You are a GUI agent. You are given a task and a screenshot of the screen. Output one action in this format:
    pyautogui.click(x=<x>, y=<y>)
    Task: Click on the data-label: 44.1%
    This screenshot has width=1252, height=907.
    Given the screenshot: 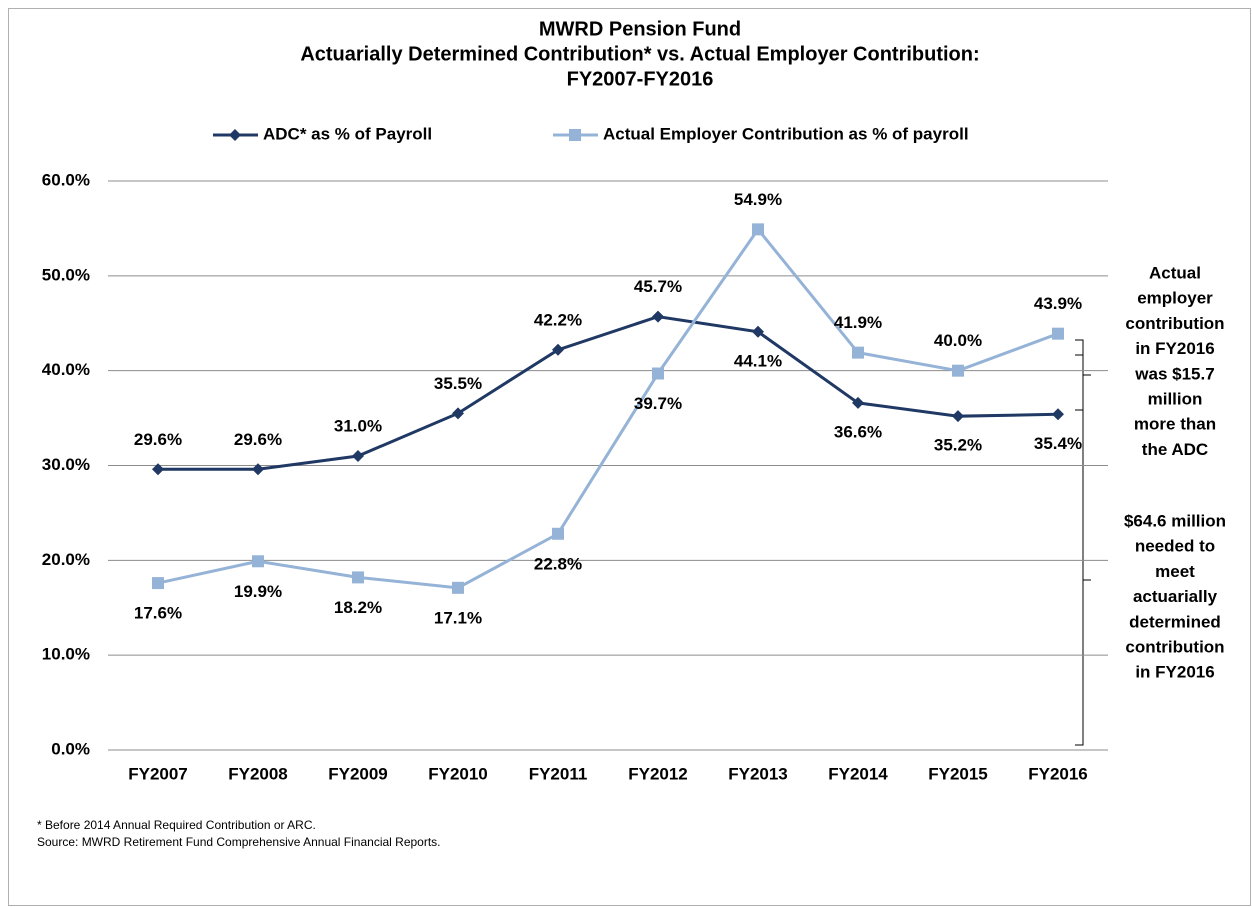 What is the action you would take?
    pyautogui.click(x=758, y=360)
    